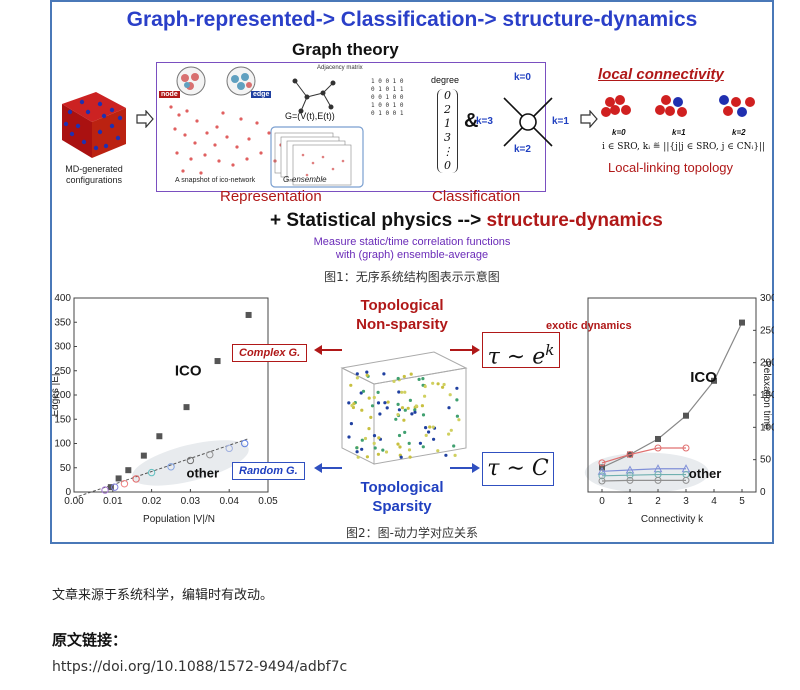 This screenshot has width=800, height=690. Describe the element at coordinates (200, 667) in the screenshot. I see `doi-link: https://doi.org/10.1088/1572-9494/adbf7c` at that location.